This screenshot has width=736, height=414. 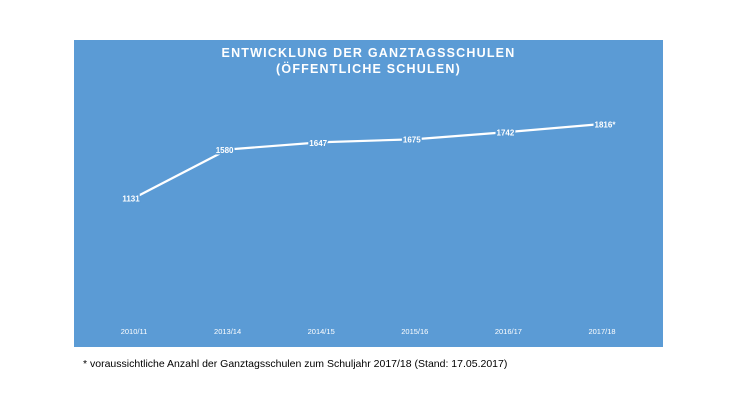 I want to click on x-tick-label-2014-15: 2014/15, so click(x=321, y=331).